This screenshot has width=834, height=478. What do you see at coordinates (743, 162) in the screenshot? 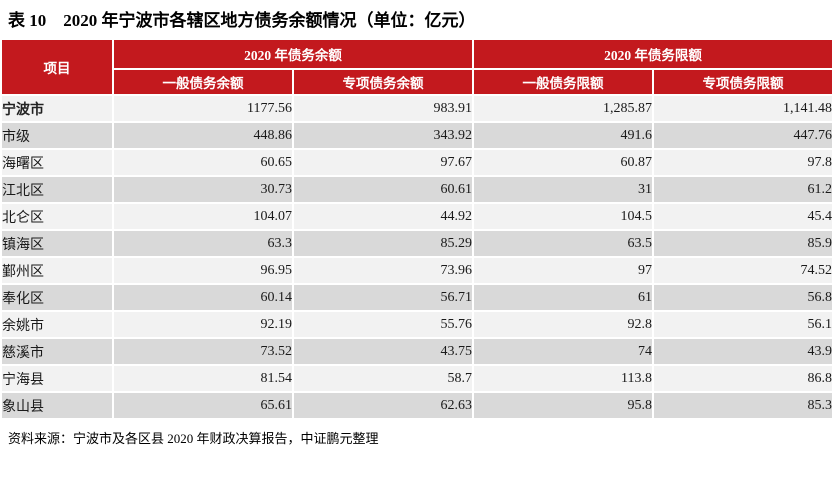
I see `special-limit-cell: 97.8` at bounding box center [743, 162].